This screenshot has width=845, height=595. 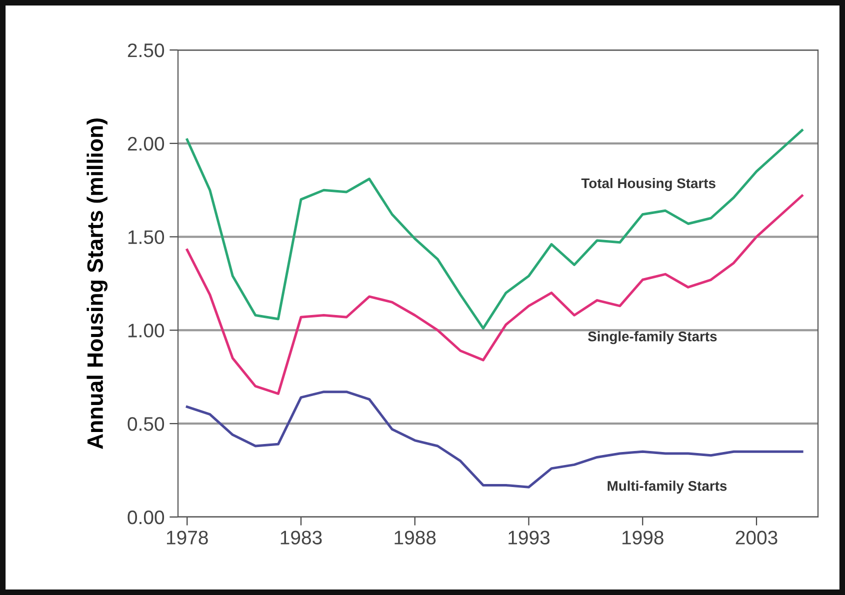 I want to click on y-tick-label: 1.00, so click(x=146, y=331).